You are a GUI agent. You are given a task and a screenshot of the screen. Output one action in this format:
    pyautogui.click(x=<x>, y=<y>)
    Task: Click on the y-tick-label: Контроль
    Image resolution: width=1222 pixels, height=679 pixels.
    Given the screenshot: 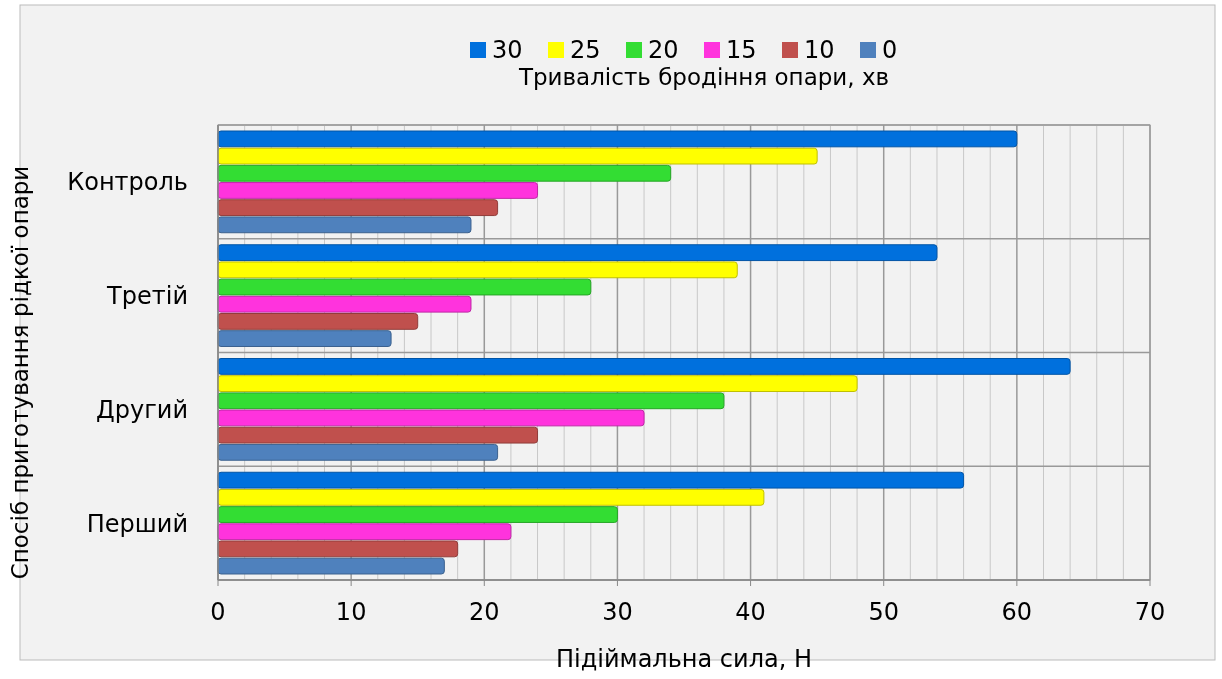 What is the action you would take?
    pyautogui.click(x=127, y=182)
    